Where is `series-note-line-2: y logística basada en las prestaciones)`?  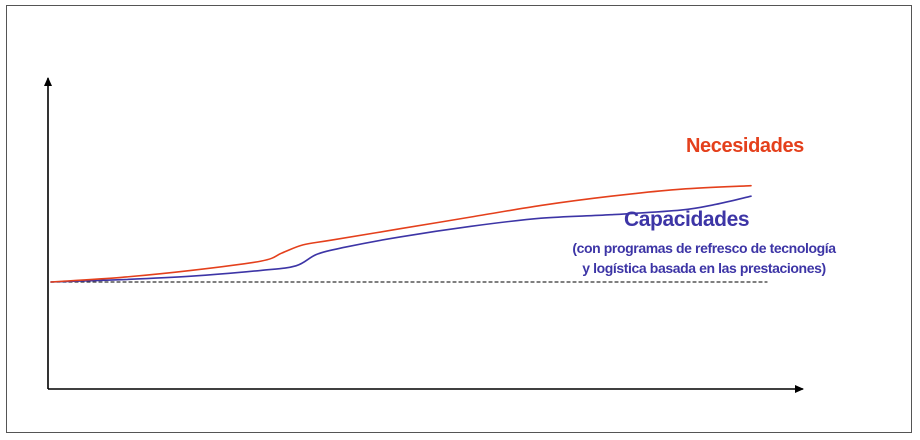 series-note-line-2: y logística basada en las prestaciones) is located at coordinates (704, 268).